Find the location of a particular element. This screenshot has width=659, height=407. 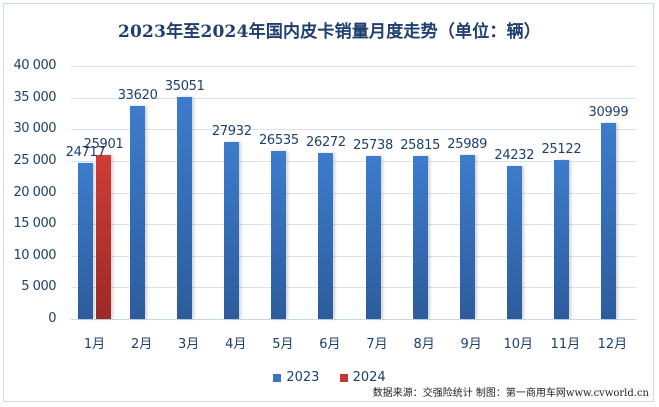

data-label: 25815 is located at coordinates (420, 145).